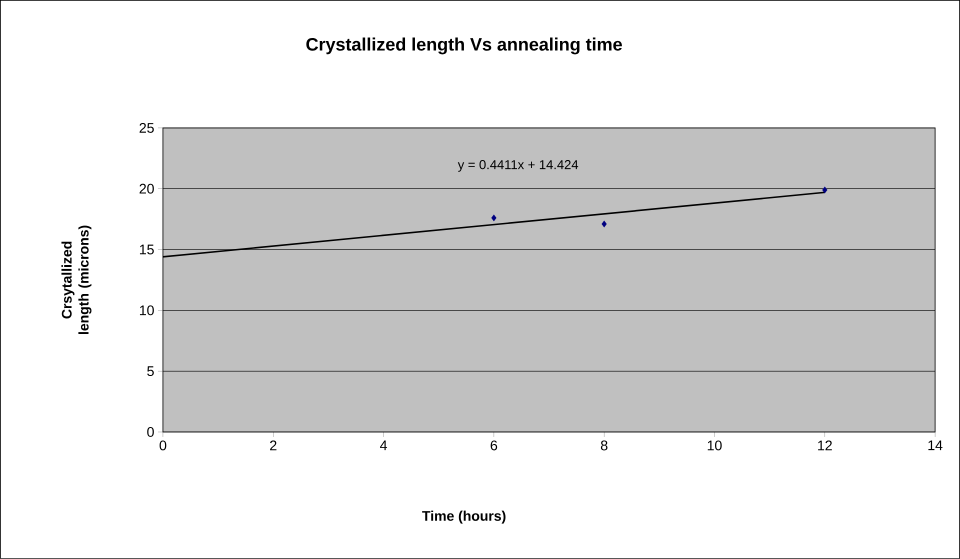 The width and height of the screenshot is (960, 559). I want to click on x-tick-label: 8, so click(604, 445).